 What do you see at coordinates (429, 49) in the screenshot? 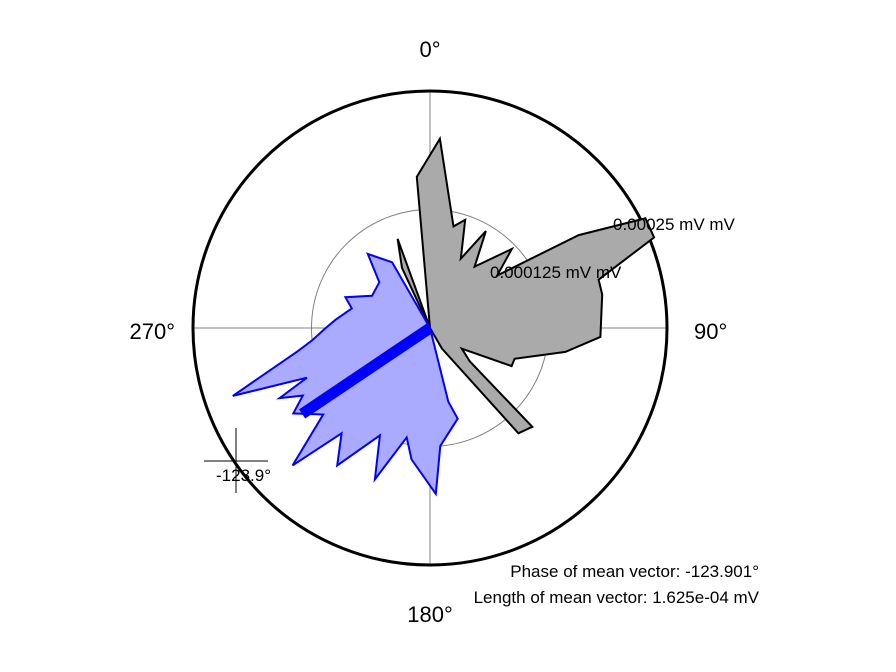
I see `direction-label-0: 0°` at bounding box center [429, 49].